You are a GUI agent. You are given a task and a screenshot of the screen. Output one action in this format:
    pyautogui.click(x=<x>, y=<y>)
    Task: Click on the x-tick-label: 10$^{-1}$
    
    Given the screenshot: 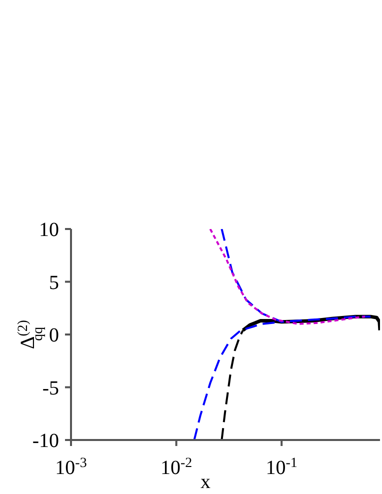 What is the action you would take?
    pyautogui.click(x=282, y=467)
    